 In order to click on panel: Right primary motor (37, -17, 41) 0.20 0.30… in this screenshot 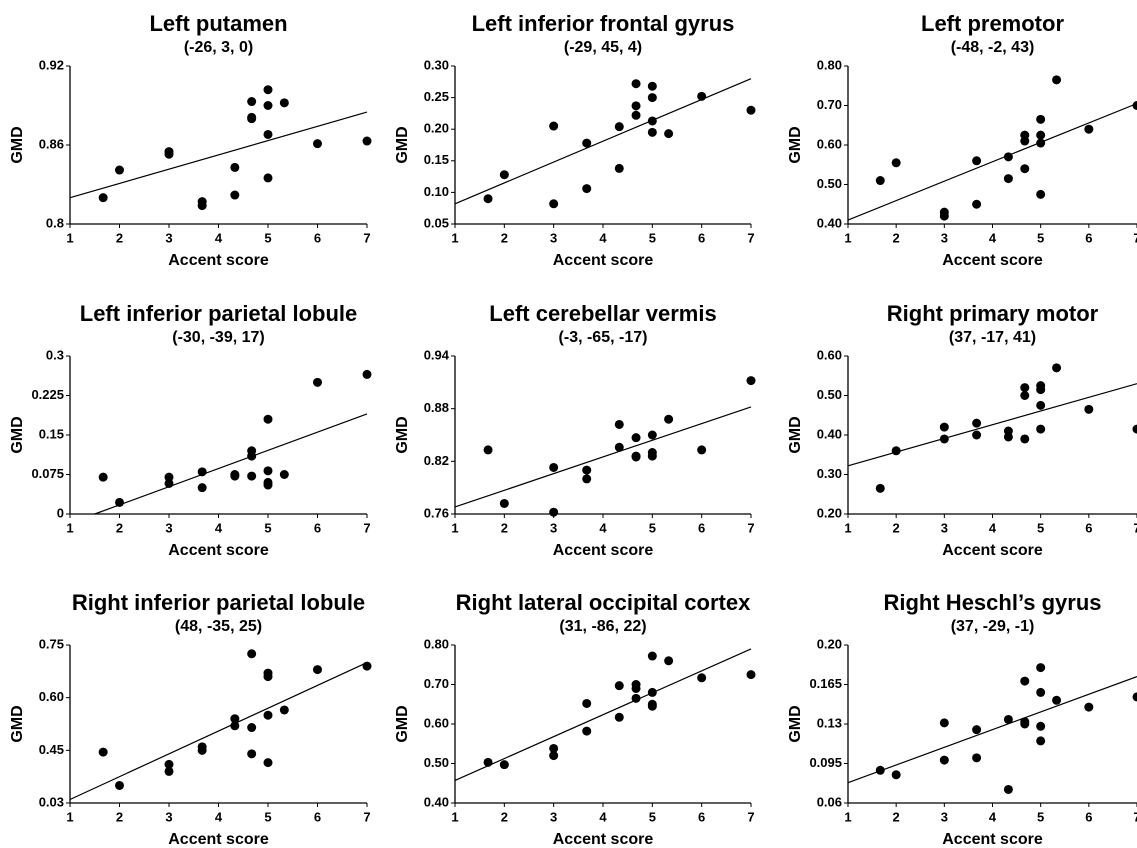, I will do `click(962, 430)`.